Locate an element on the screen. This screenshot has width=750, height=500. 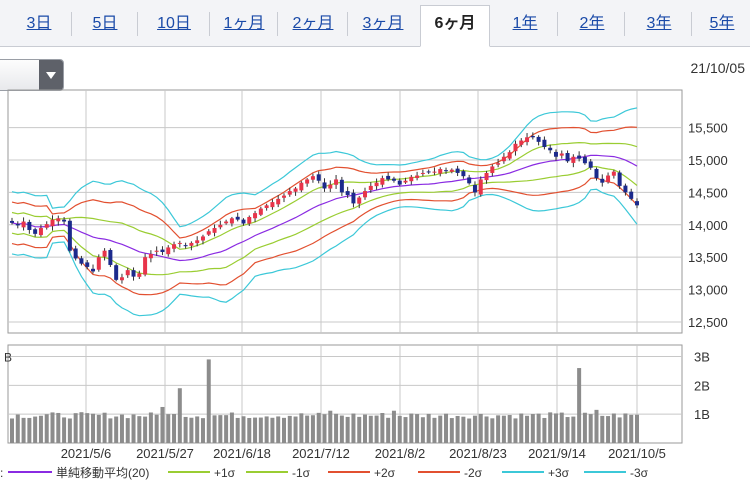
legend-label: +1σ is located at coordinates (225, 473).